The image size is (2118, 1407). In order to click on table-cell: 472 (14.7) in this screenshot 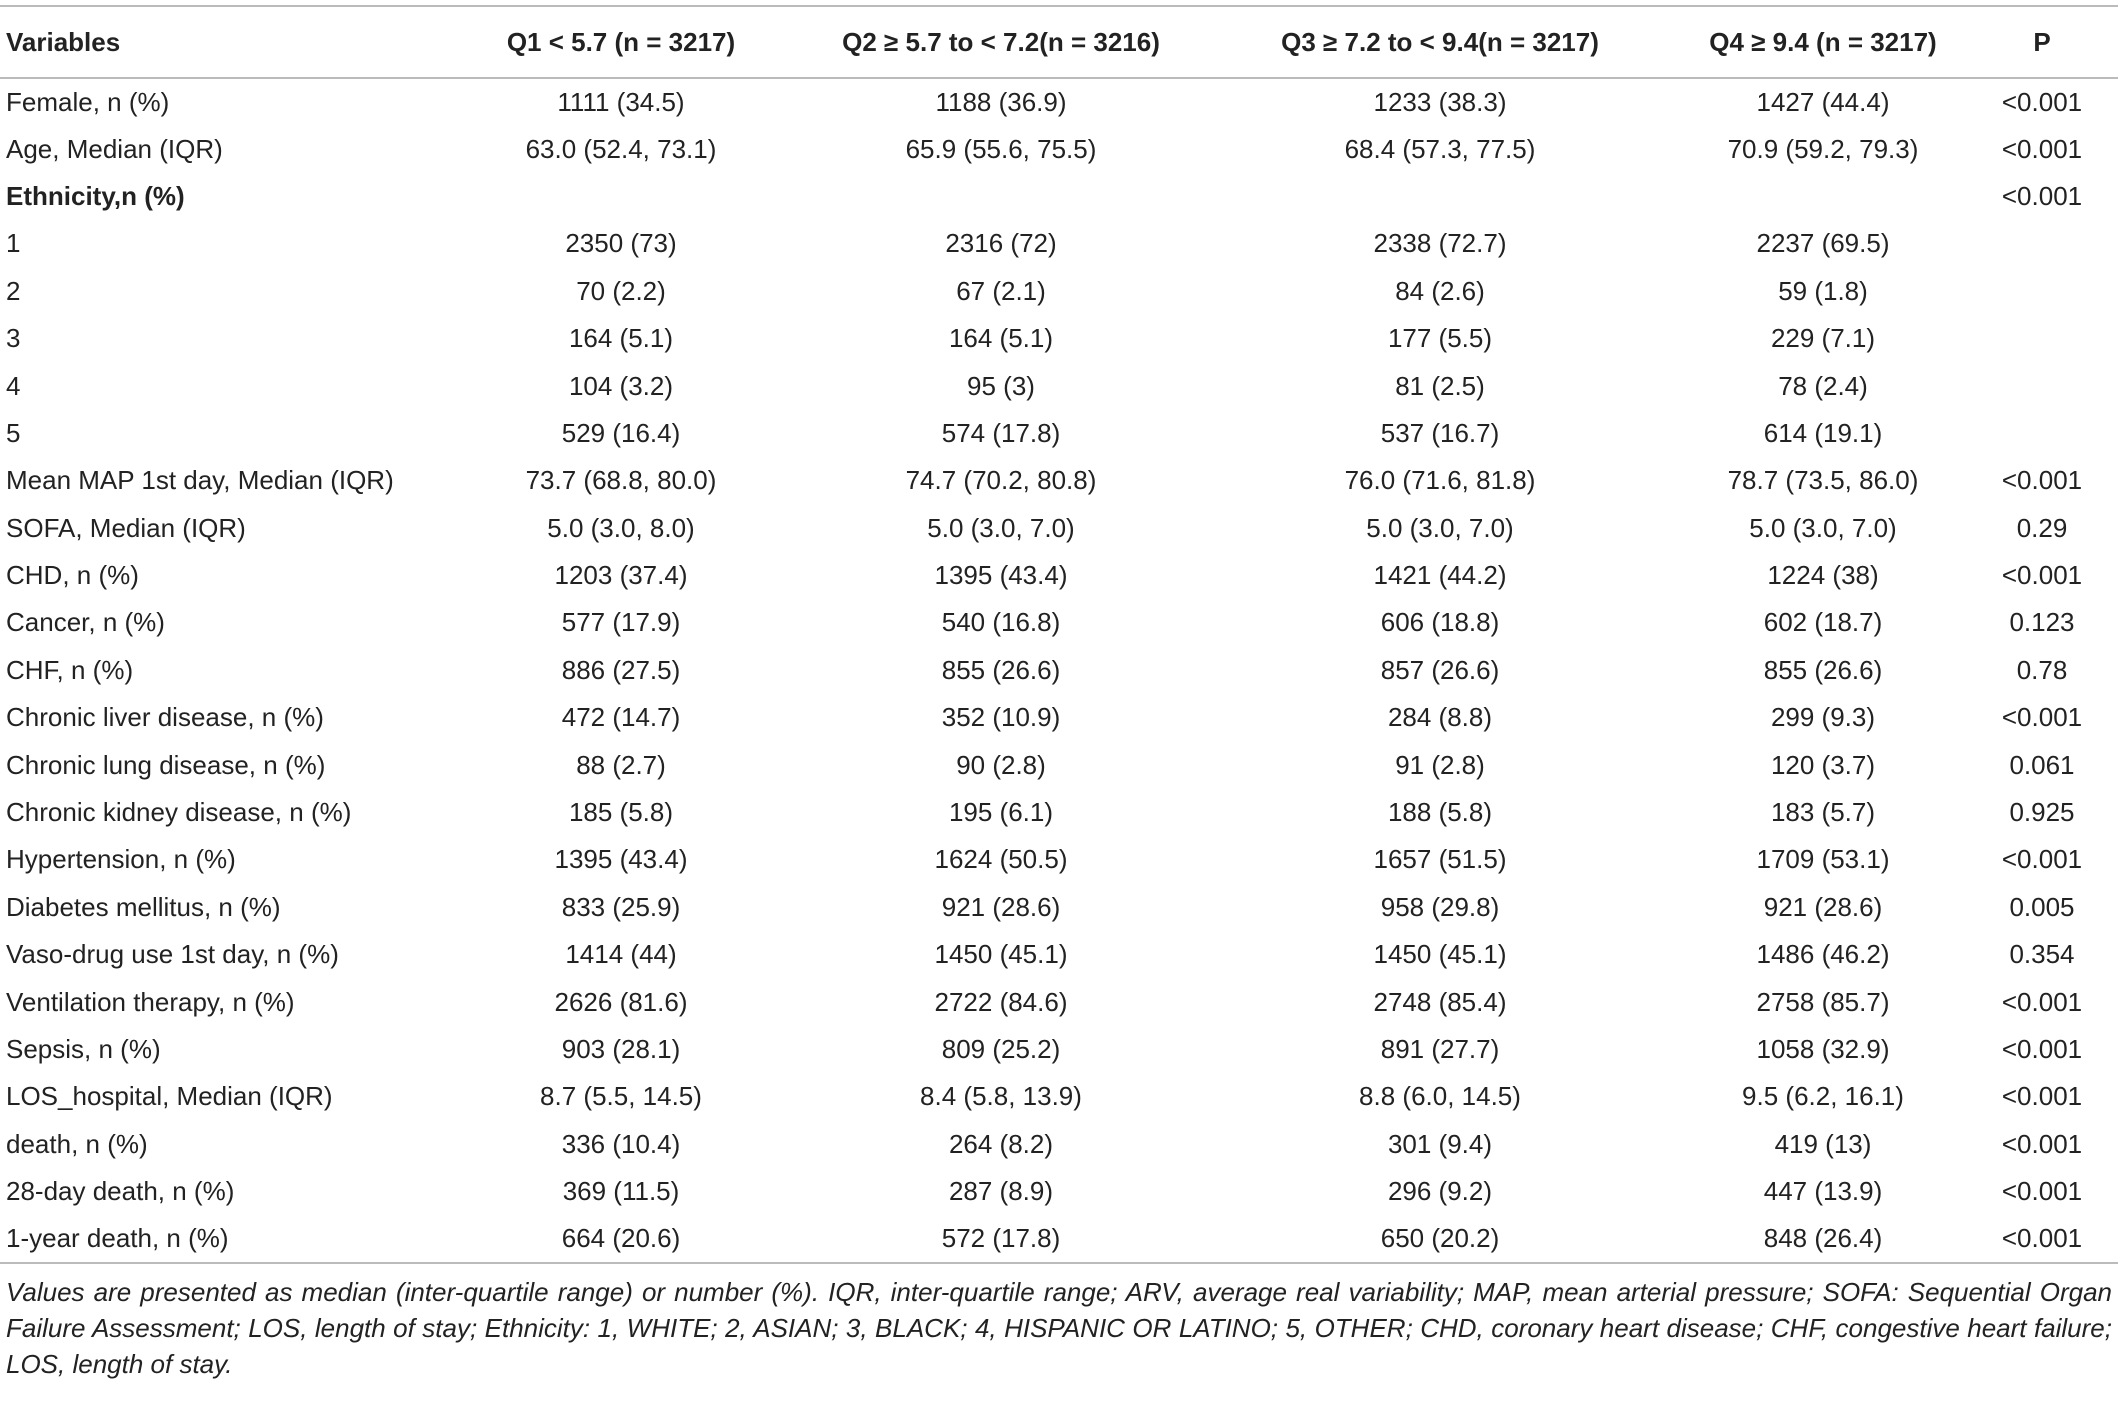, I will do `click(621, 717)`.